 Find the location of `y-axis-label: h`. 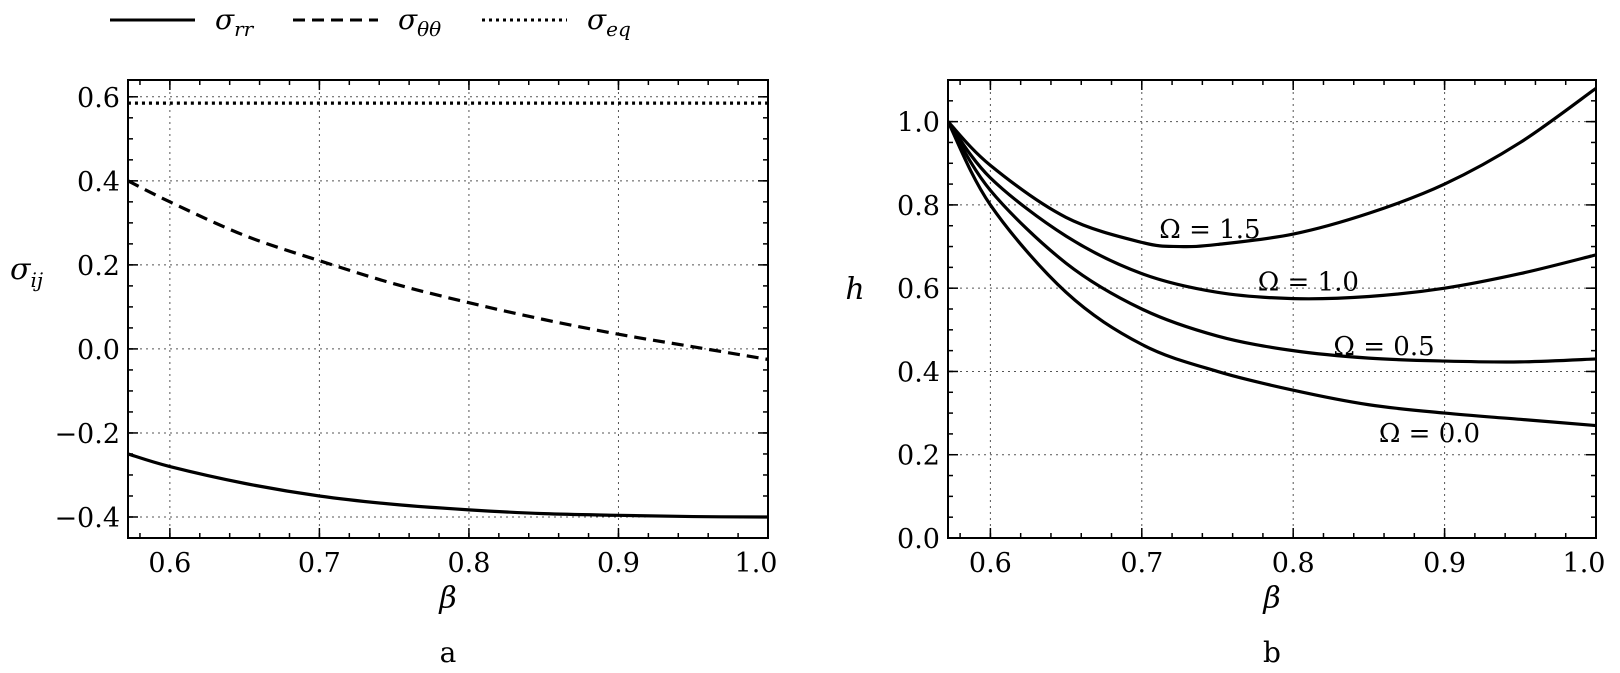

y-axis-label: h is located at coordinates (854, 289).